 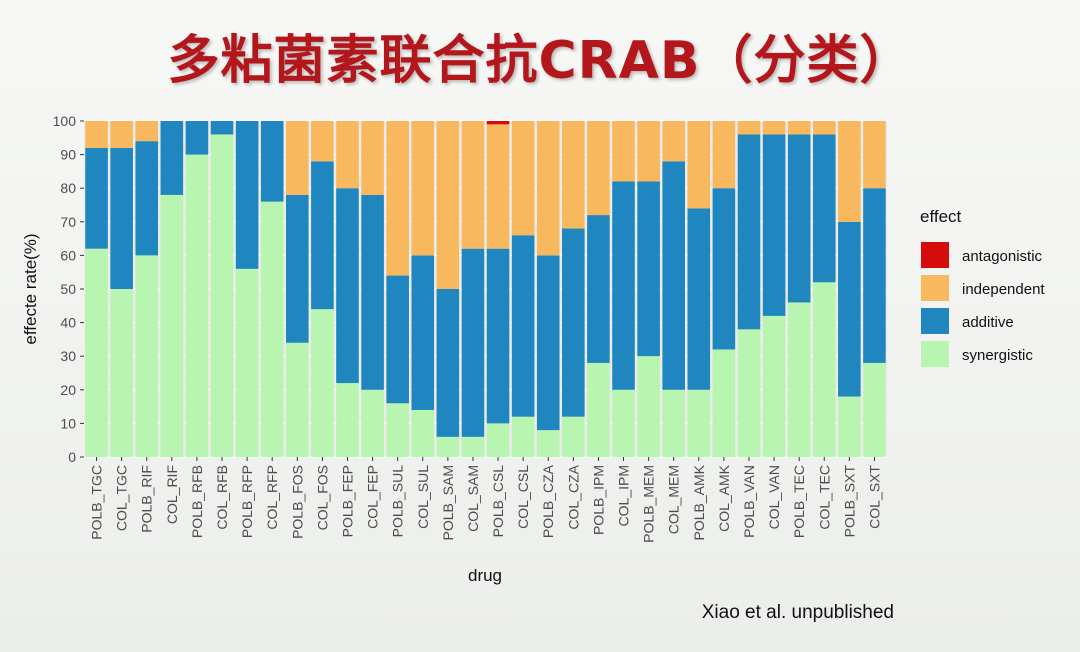 What do you see at coordinates (598, 500) in the screenshot?
I see `x-tick-label: POLB_IPM` at bounding box center [598, 500].